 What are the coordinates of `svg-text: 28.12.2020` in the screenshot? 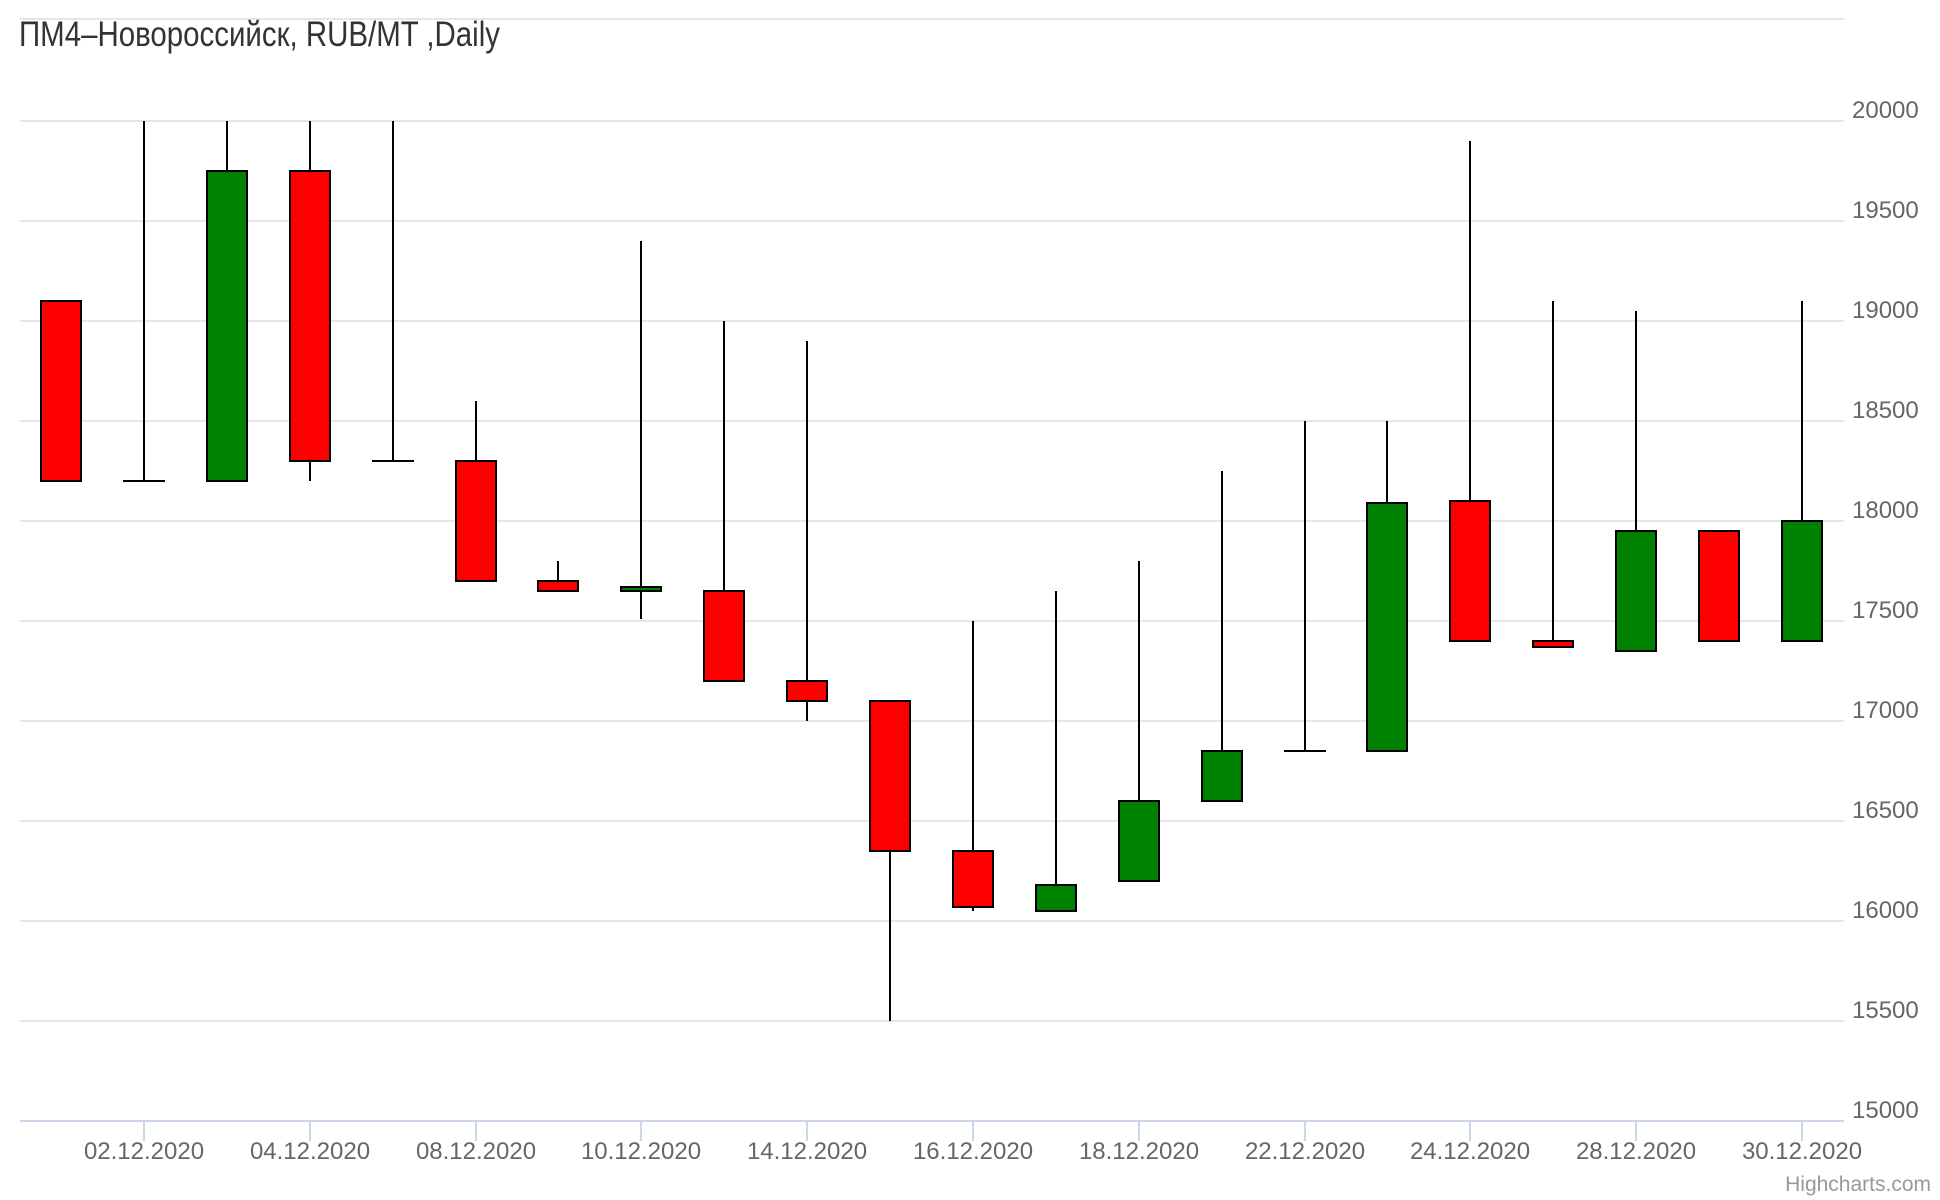 It's located at (1636, 1151).